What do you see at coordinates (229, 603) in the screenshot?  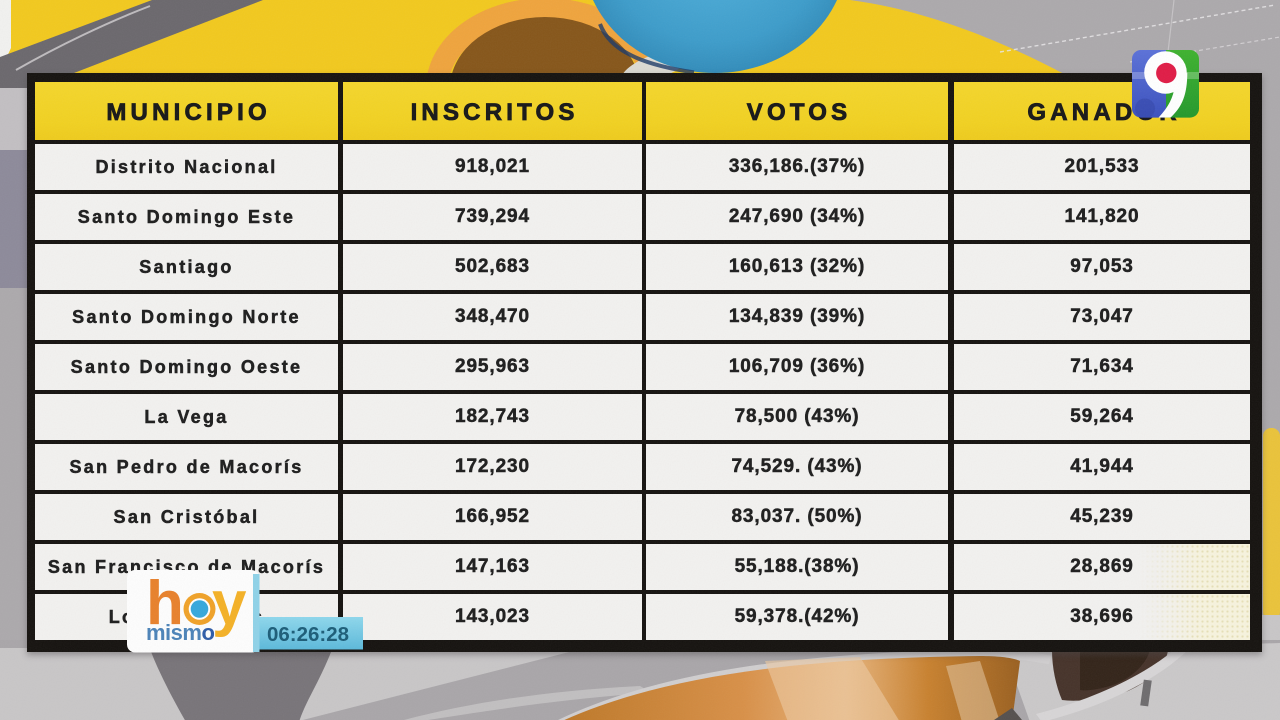 I see `svg-text: y` at bounding box center [229, 603].